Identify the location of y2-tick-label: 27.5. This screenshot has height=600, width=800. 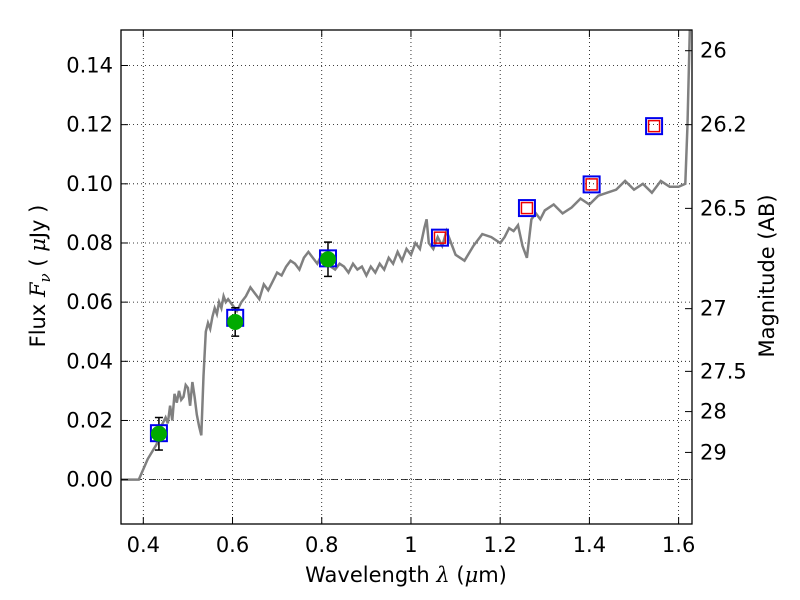
(723, 371).